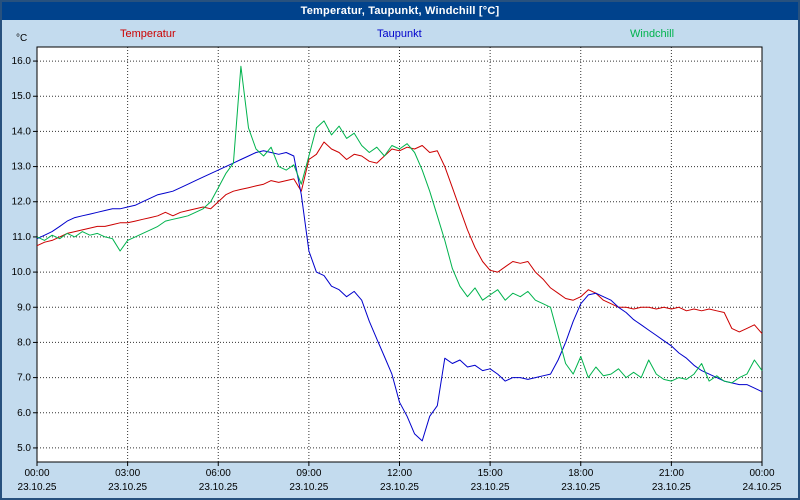  What do you see at coordinates (399, 34) in the screenshot?
I see `legend-taupunkt: Taupunkt` at bounding box center [399, 34].